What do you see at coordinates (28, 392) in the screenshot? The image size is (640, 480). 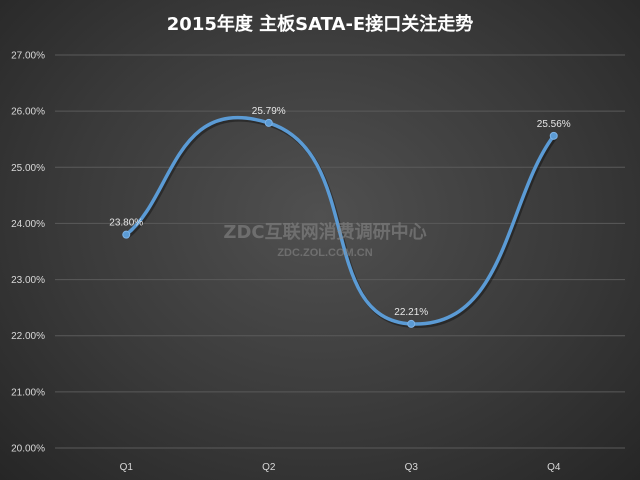 I see `y-tick-label: 21.00%` at bounding box center [28, 392].